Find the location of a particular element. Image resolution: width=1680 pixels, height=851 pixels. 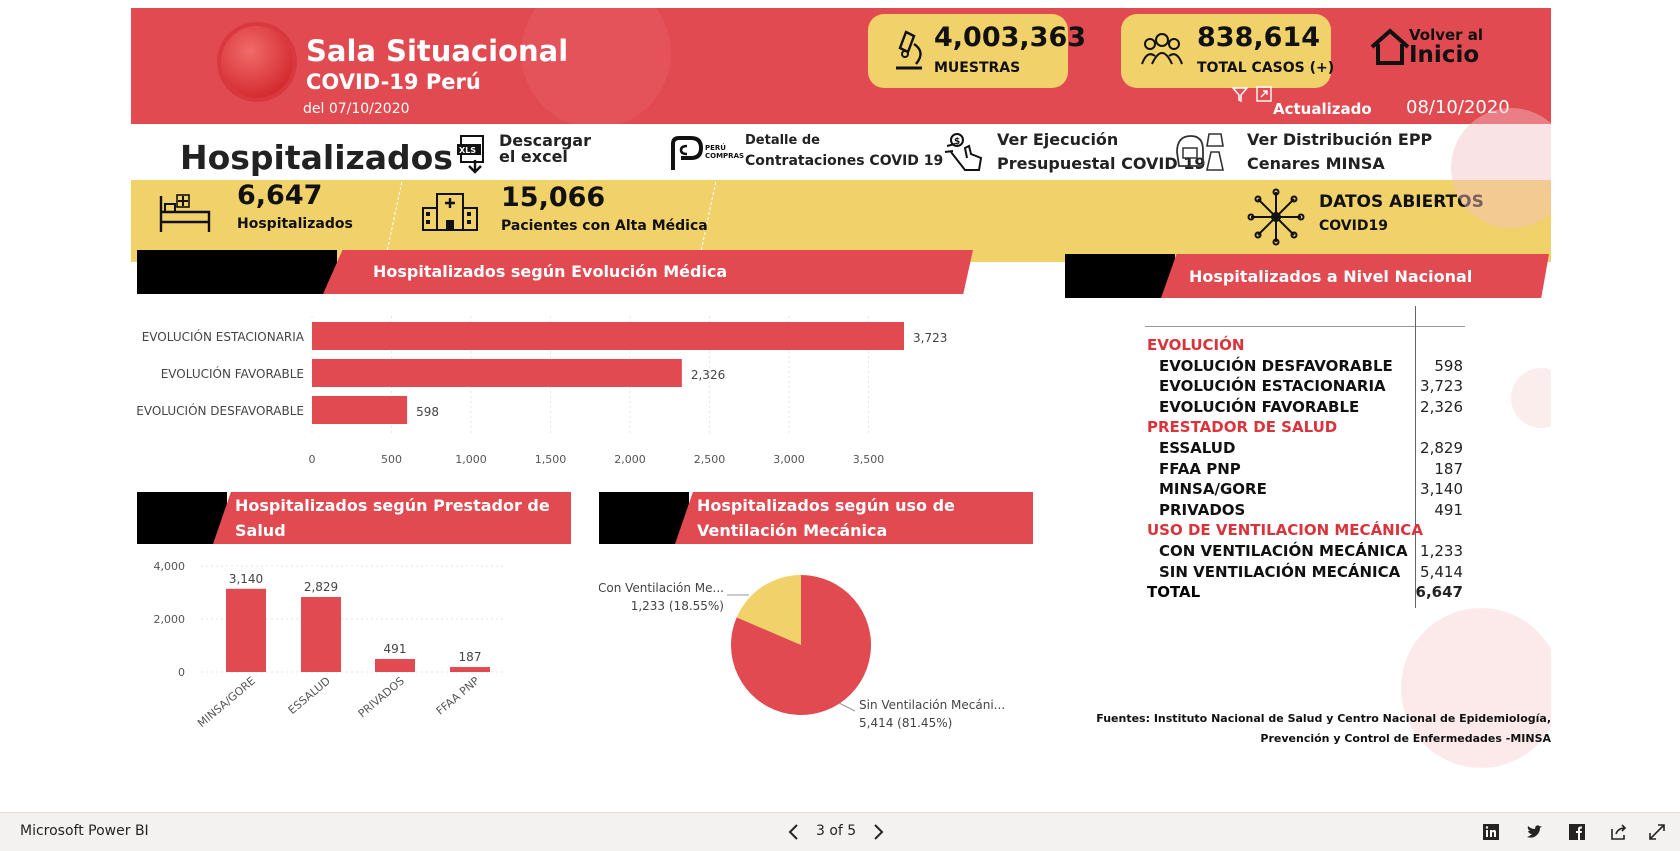

x-tick-label: 3,500 is located at coordinates (869, 459).